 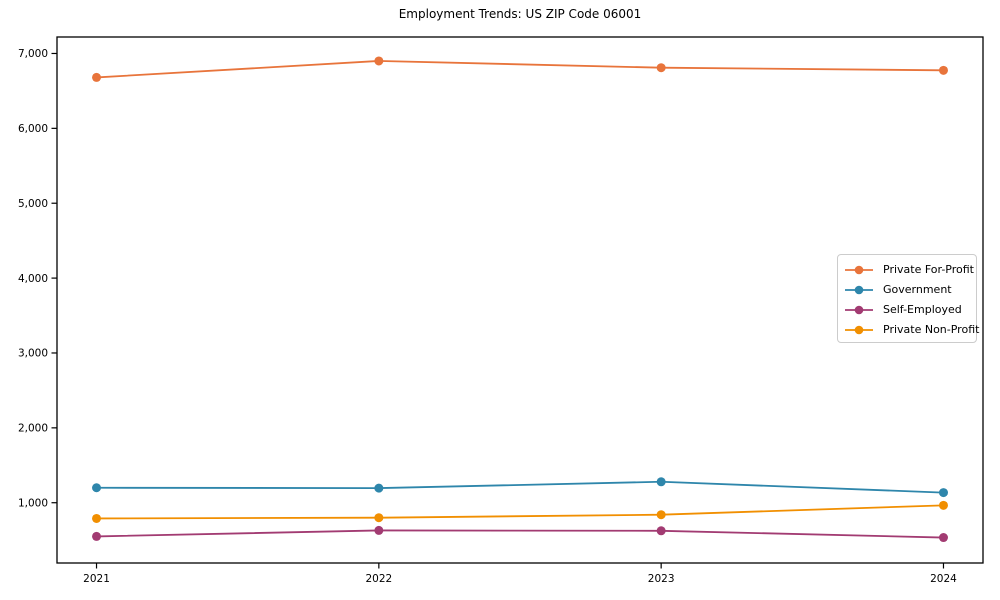 What do you see at coordinates (520, 14) in the screenshot?
I see `chart-title: Employment Trends: US ZIP Code 06001` at bounding box center [520, 14].